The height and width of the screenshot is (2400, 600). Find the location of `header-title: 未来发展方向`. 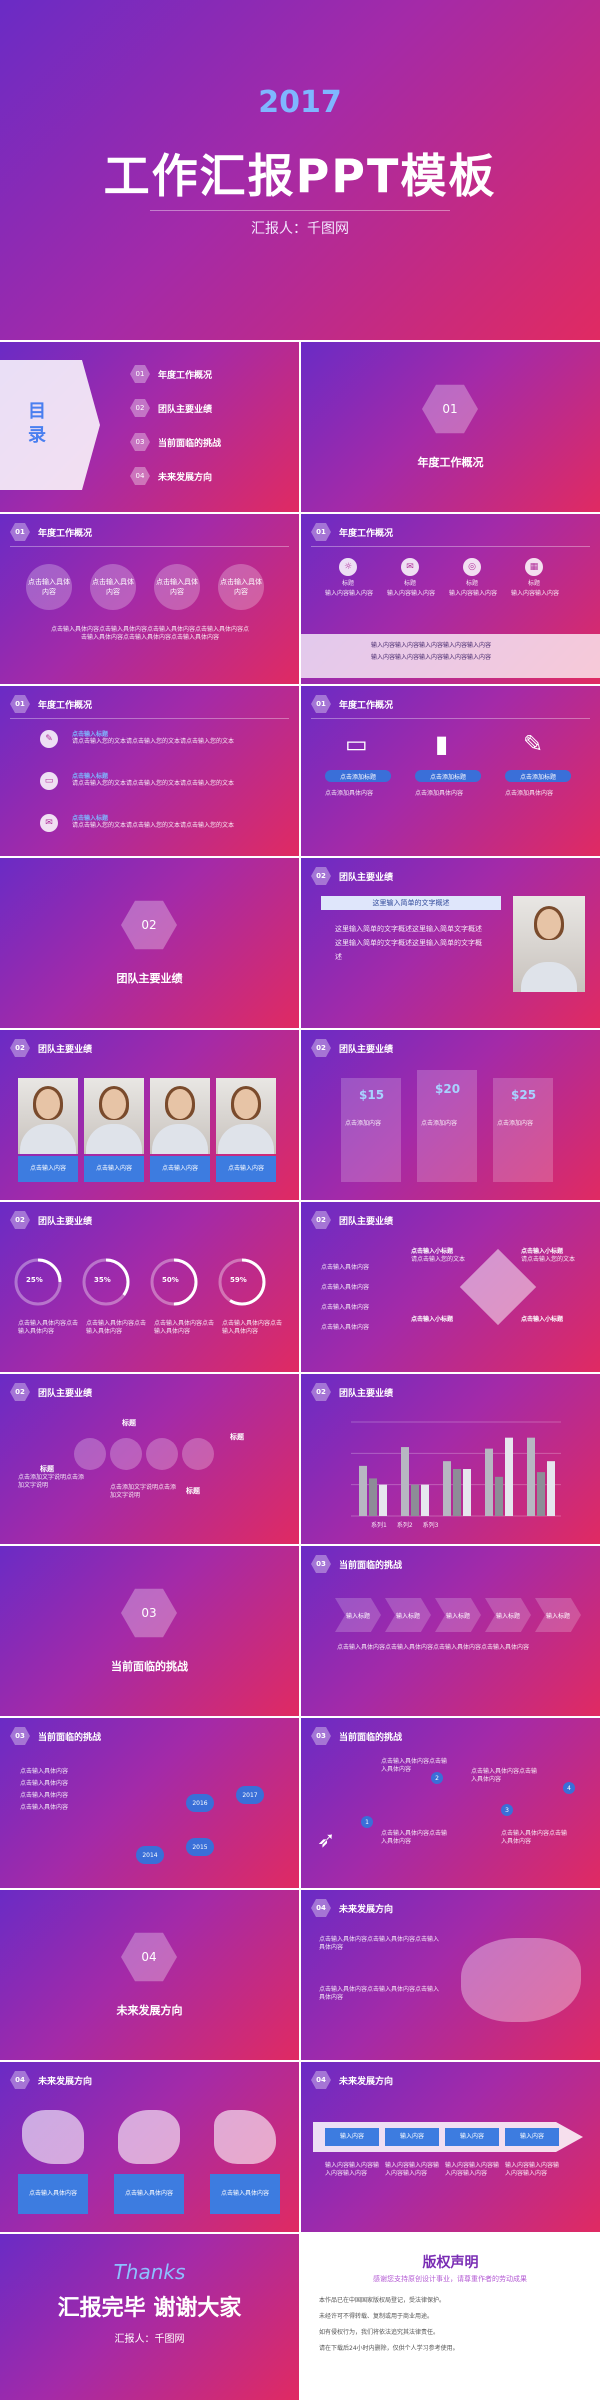

header-title: 未来发展方向 is located at coordinates (366, 1909).